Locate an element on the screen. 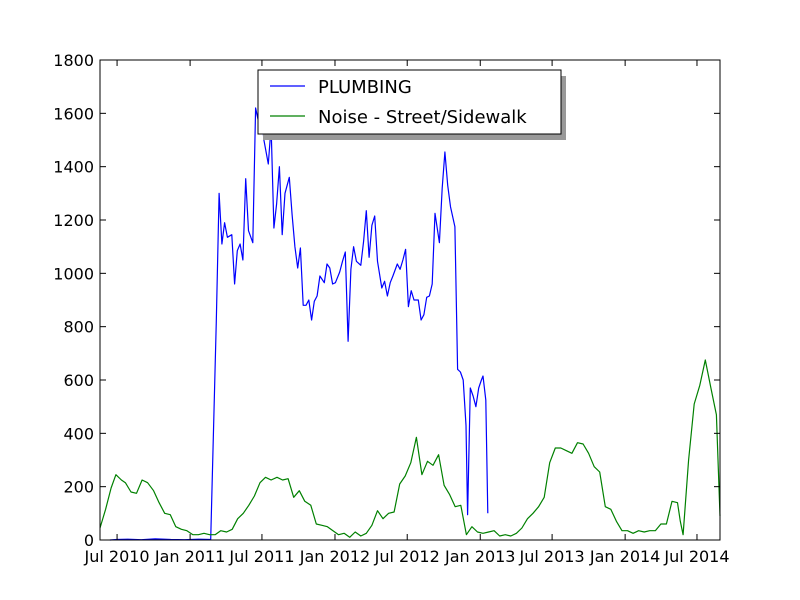  x-tick-label: Jan 2013 is located at coordinates (479, 556).